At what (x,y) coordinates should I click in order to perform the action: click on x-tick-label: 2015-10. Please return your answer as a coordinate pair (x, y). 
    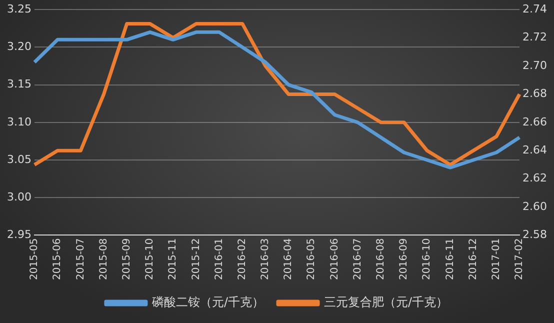
    Looking at the image, I should click on (150, 259).